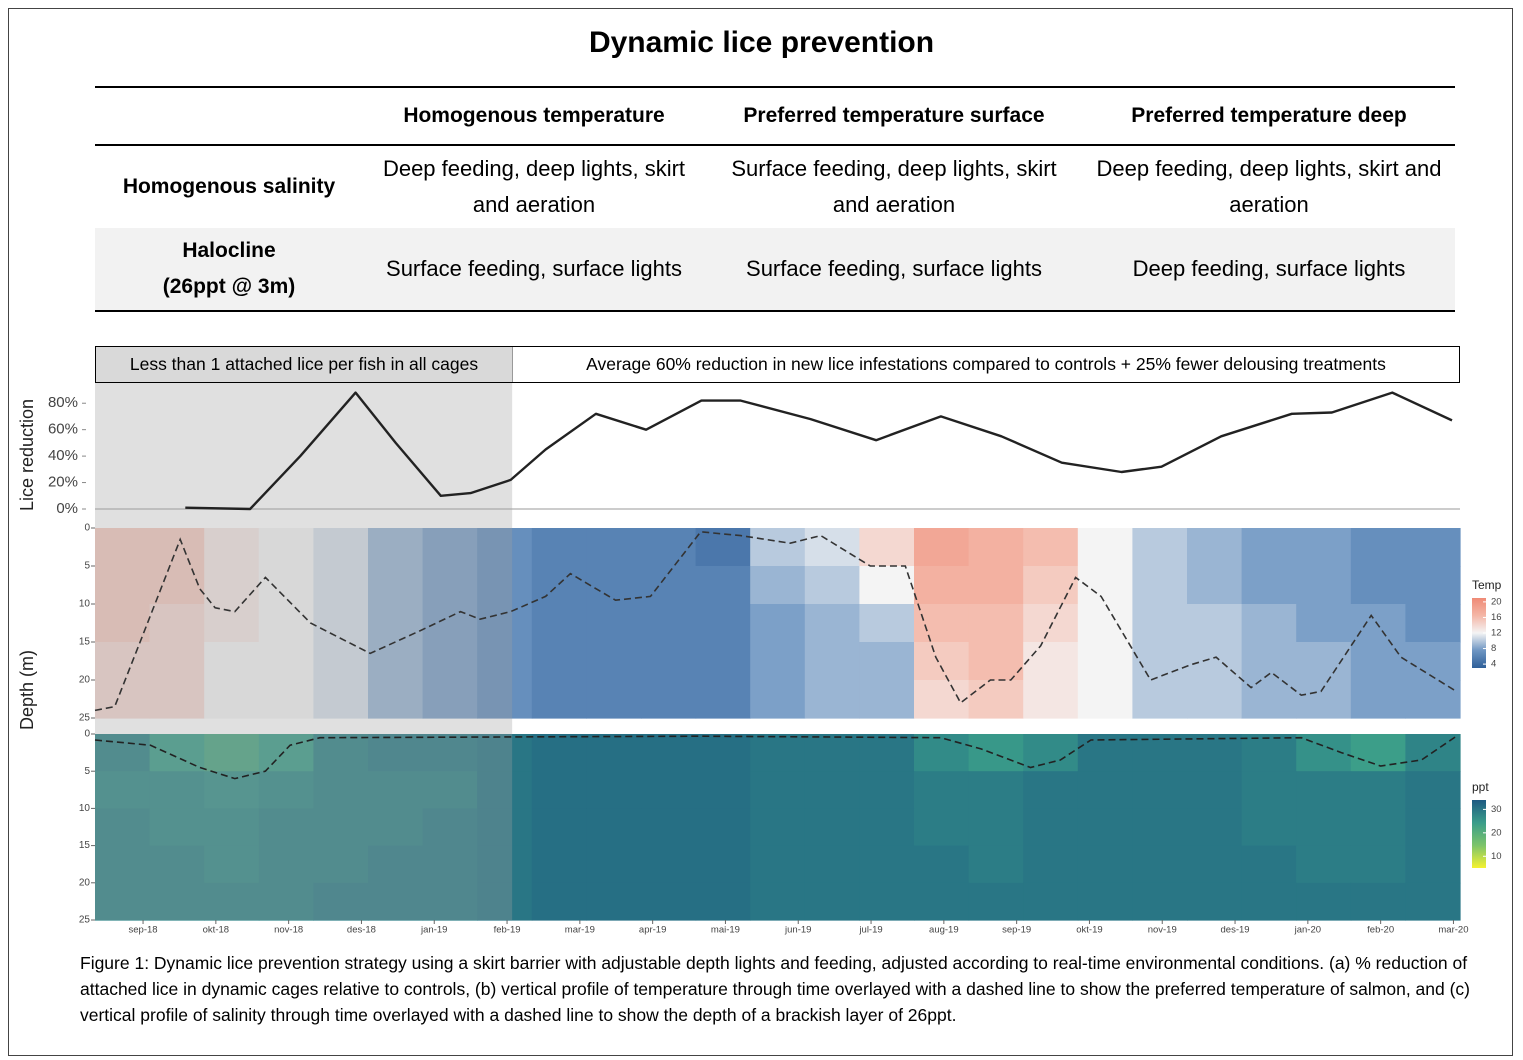 This screenshot has height=1060, width=1523. What do you see at coordinates (1496, 617) in the screenshot?
I see `colorbar-tick-label: 16` at bounding box center [1496, 617].